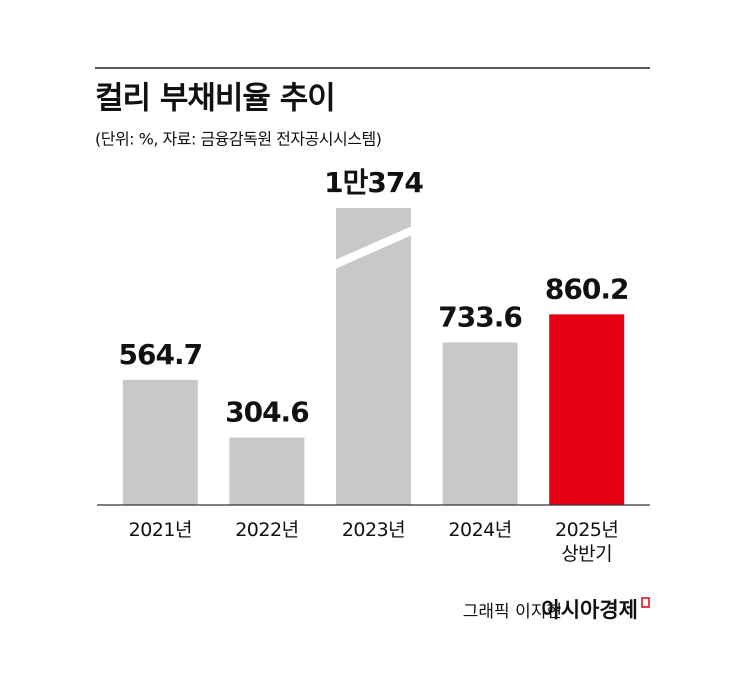 The image size is (745, 691). I want to click on value-label: 1만374, so click(373, 182).